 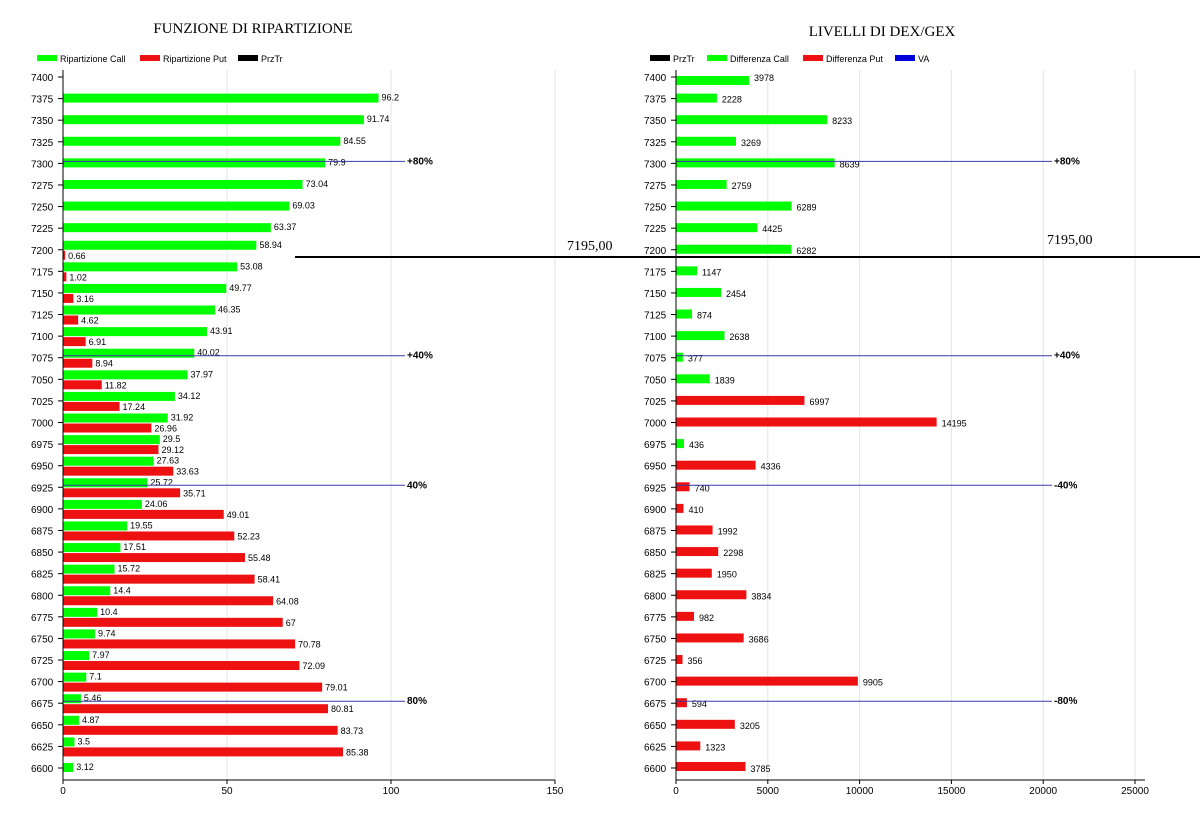 What do you see at coordinates (309, 644) in the screenshot?
I see `put-value-label: 70.78` at bounding box center [309, 644].